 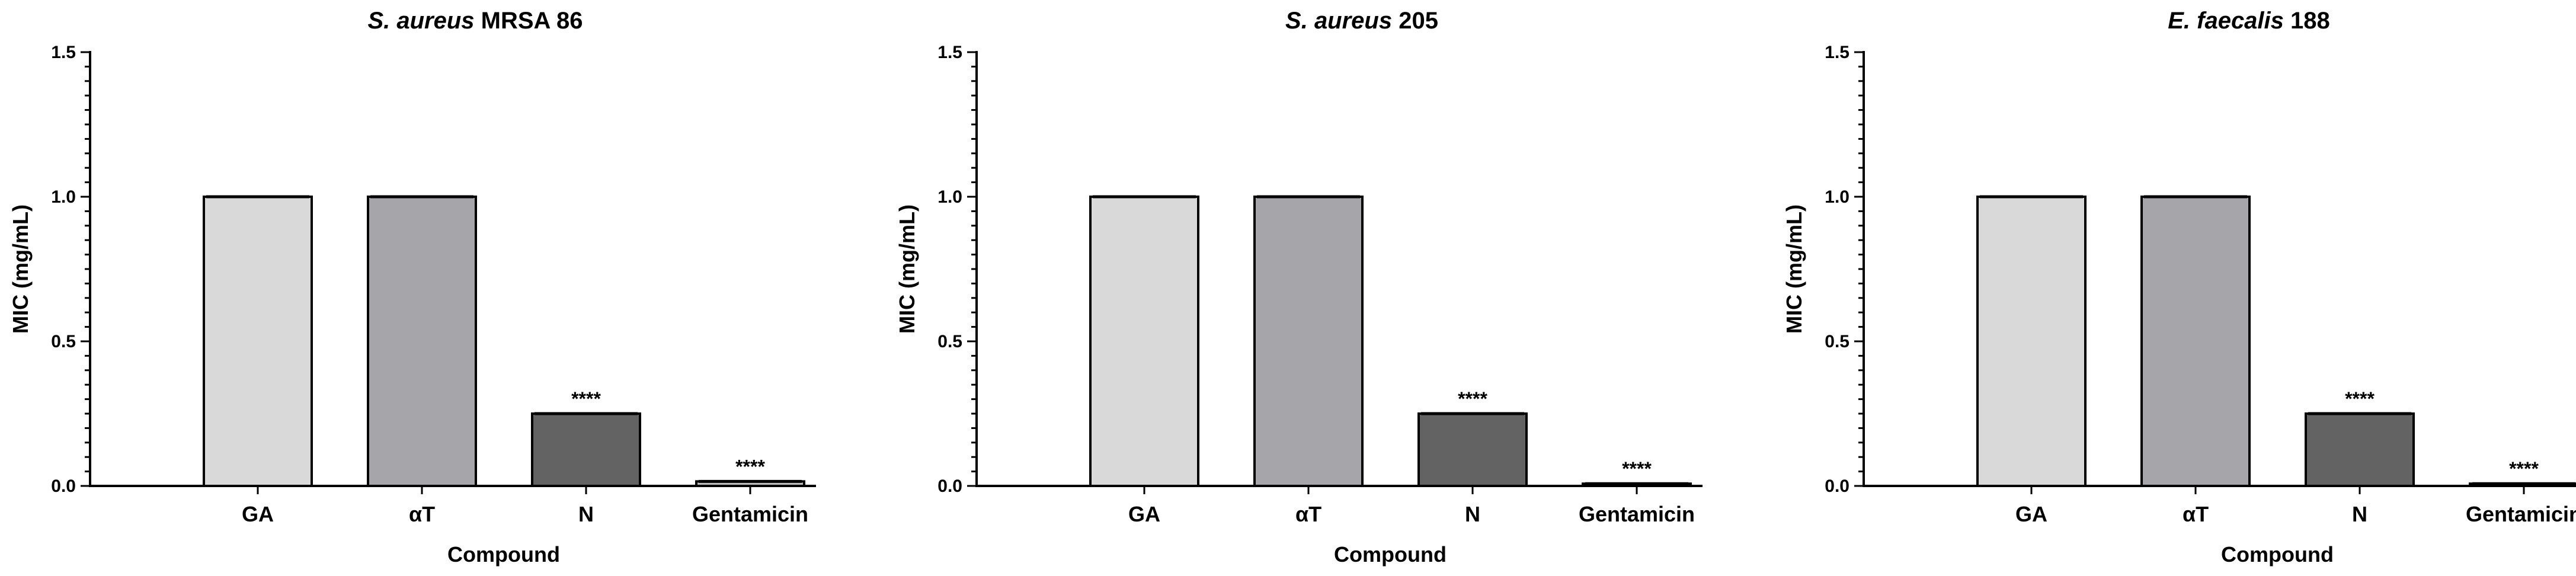 I want to click on chart-title: E. faecalis 188, so click(x=2249, y=21).